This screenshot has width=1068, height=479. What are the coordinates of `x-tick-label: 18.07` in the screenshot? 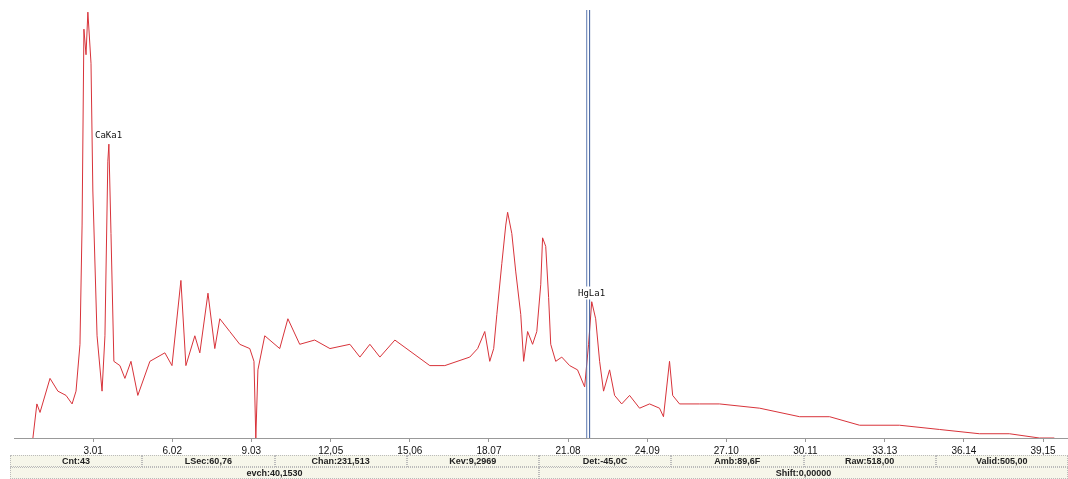 It's located at (489, 450).